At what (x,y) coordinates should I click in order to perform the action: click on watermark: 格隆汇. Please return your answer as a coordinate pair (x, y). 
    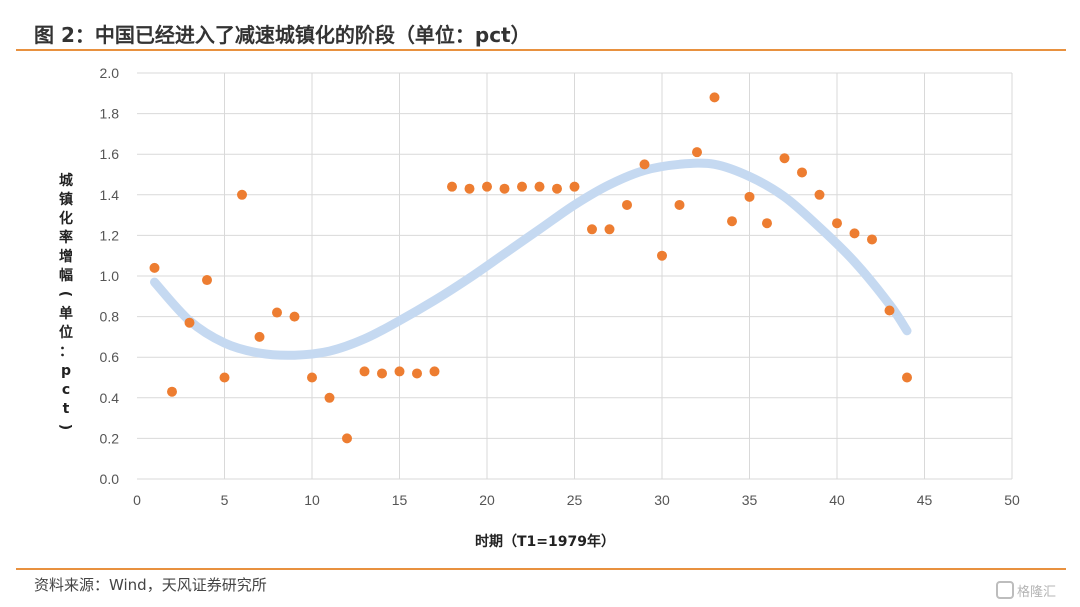
    Looking at the image, I should click on (1031, 590).